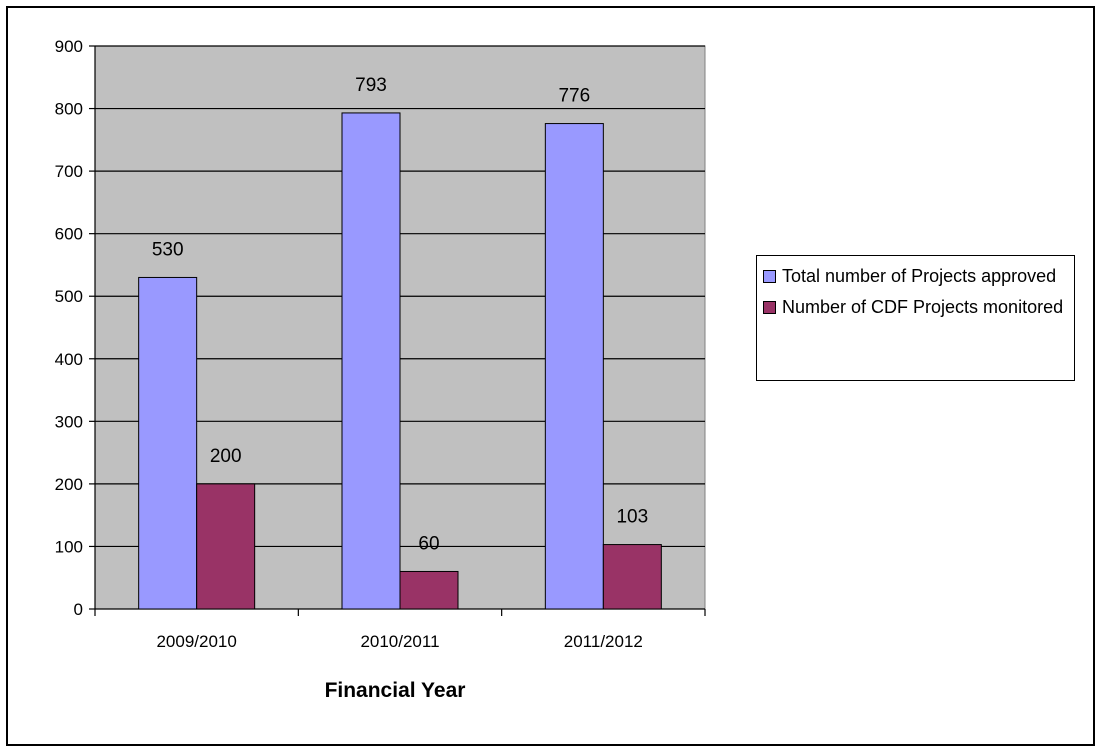  What do you see at coordinates (78, 609) in the screenshot?
I see `y-tick-label: 0` at bounding box center [78, 609].